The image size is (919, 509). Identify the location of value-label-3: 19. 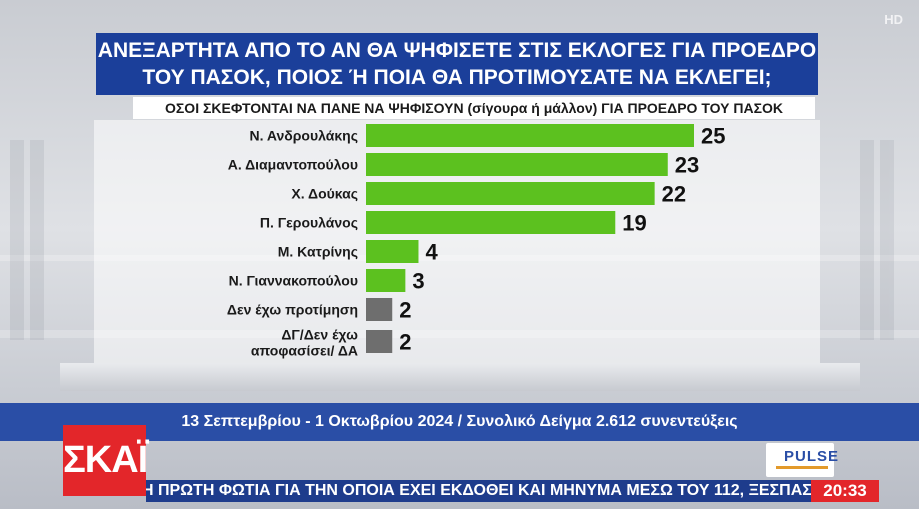
(634, 223).